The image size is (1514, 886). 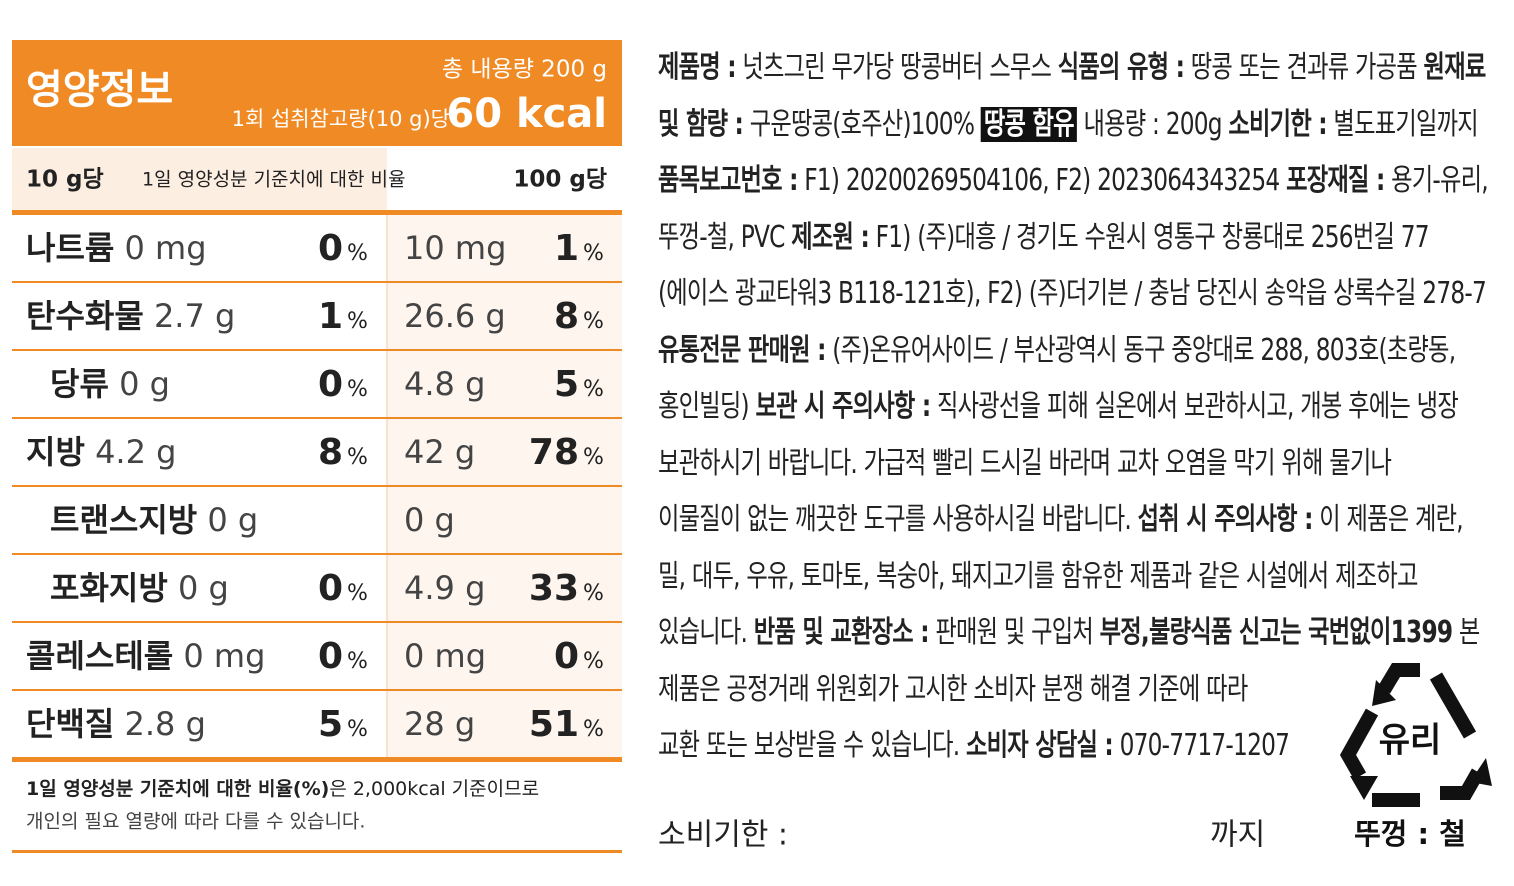 I want to click on nutrient: 포화지방 0 g, so click(x=139, y=588).